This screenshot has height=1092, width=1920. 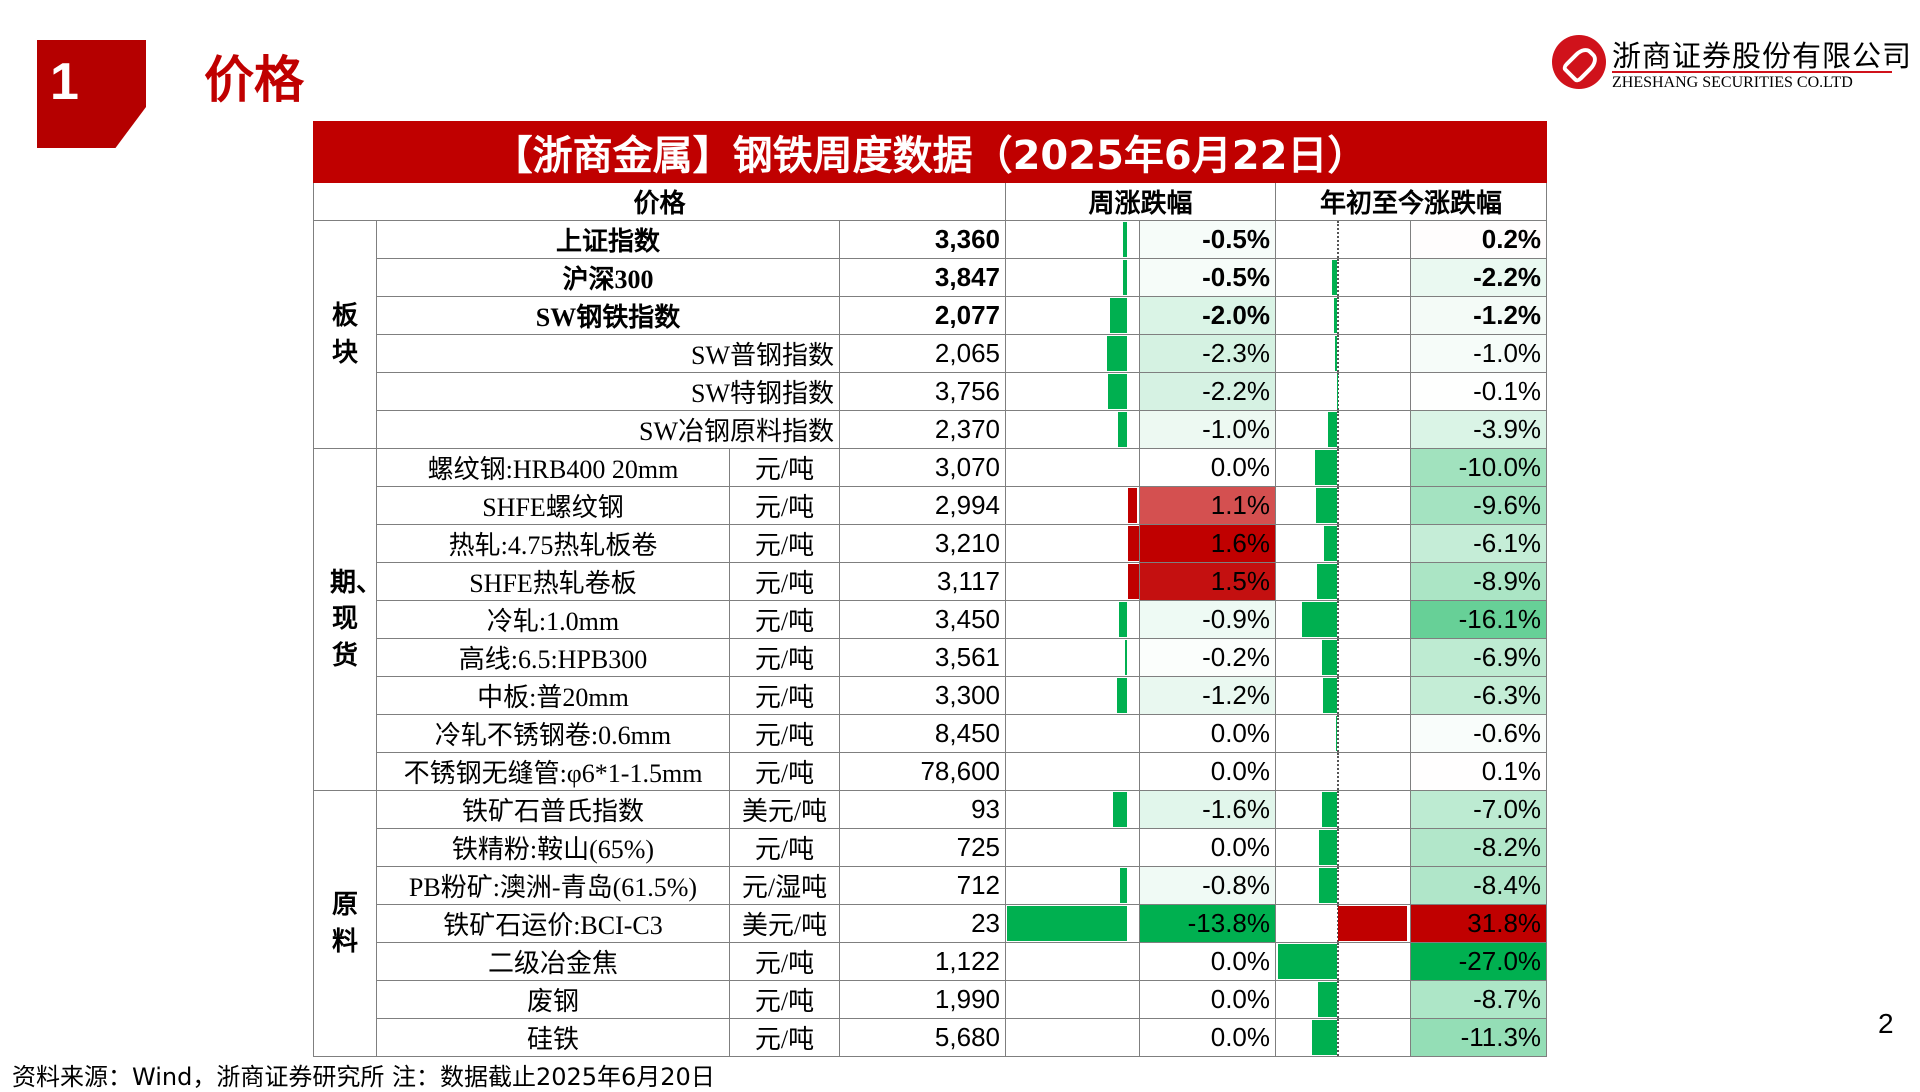 What do you see at coordinates (1208, 924) in the screenshot?
I see `weekly-change: -13.8%` at bounding box center [1208, 924].